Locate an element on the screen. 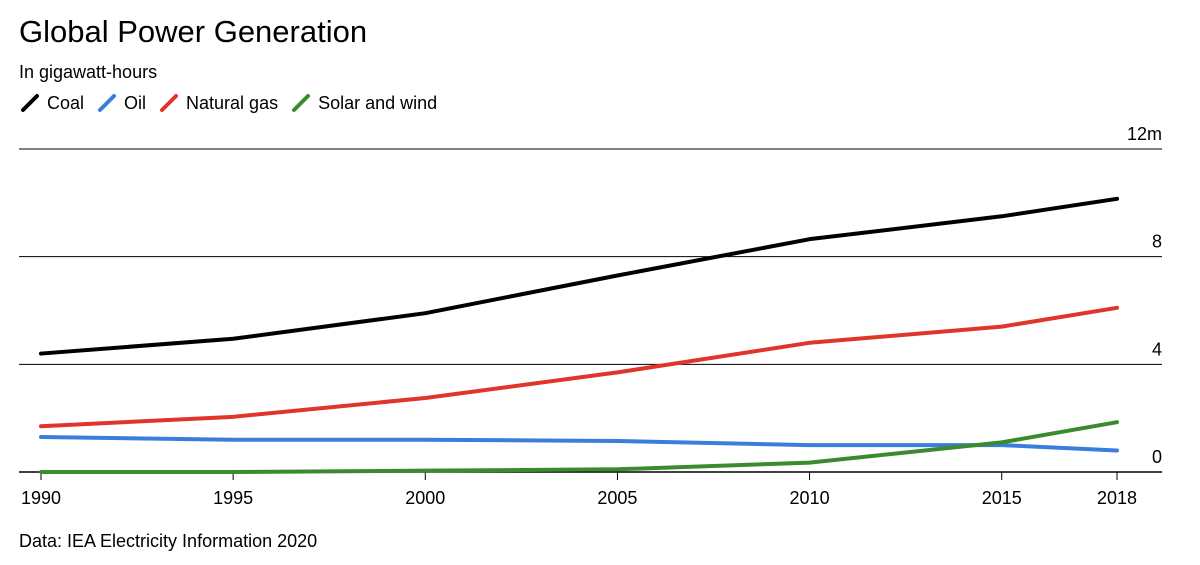  chart-title: Global Power Generation is located at coordinates (193, 31).